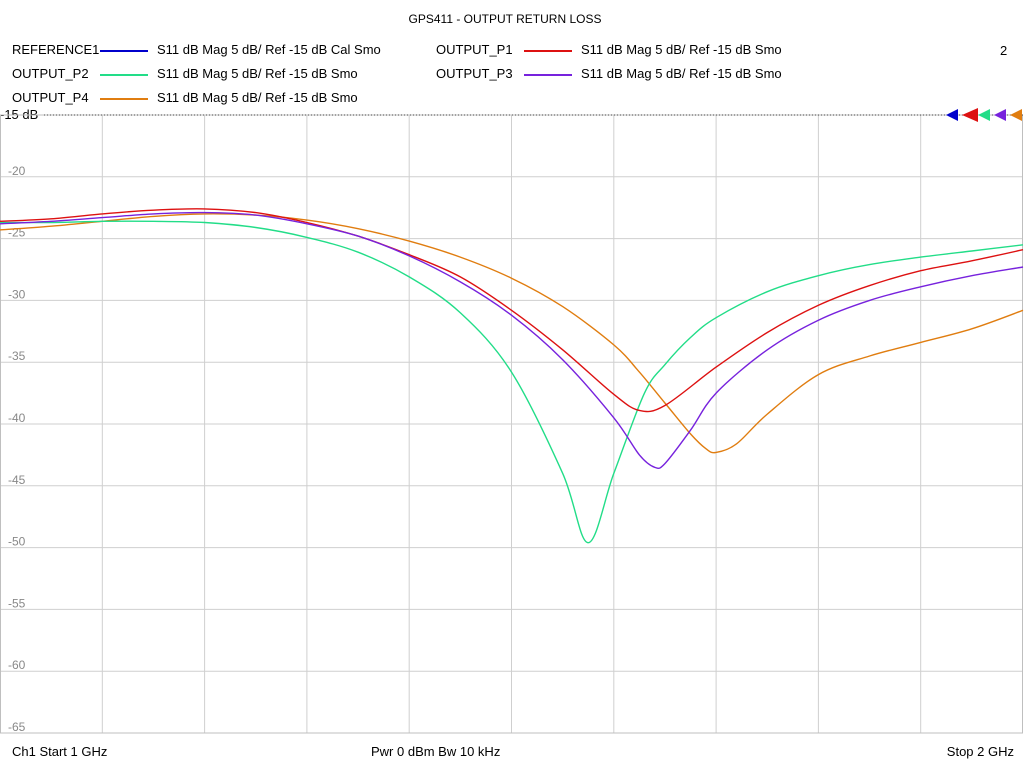  What do you see at coordinates (505, 19) in the screenshot?
I see `chart-title: GPS411 - OUTPUT RETURN LOSS` at bounding box center [505, 19].